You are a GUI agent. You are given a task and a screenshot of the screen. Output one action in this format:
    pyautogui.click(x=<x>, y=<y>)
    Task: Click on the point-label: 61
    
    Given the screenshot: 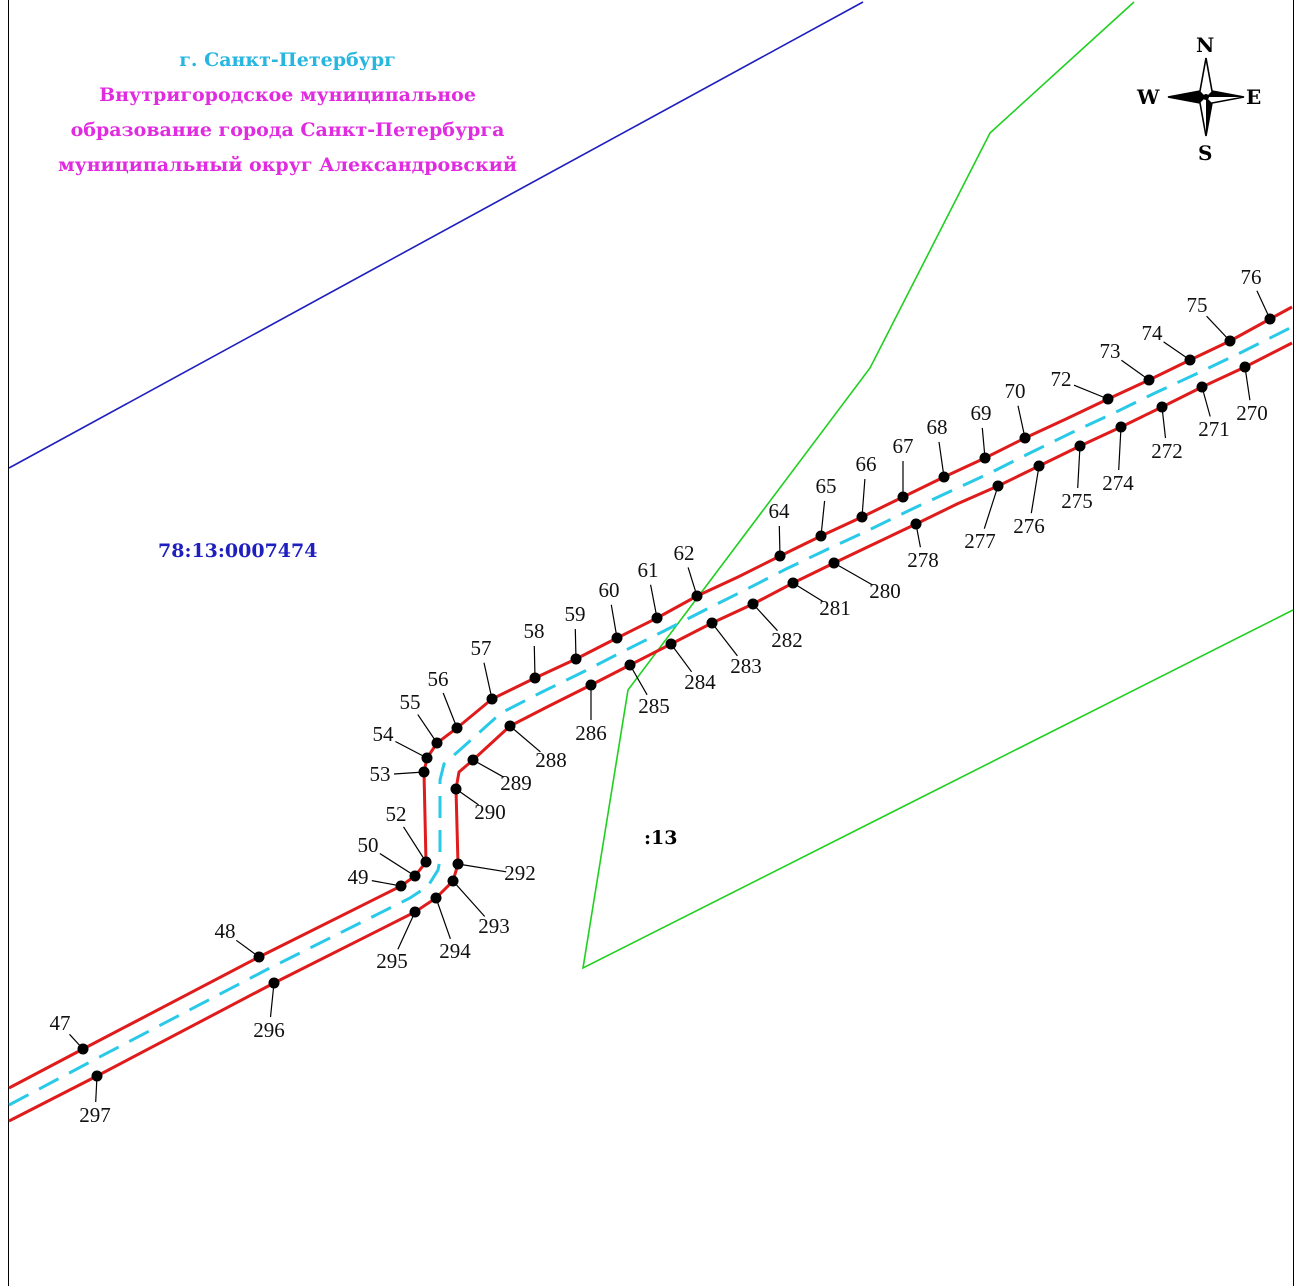 What is the action you would take?
    pyautogui.click(x=648, y=570)
    